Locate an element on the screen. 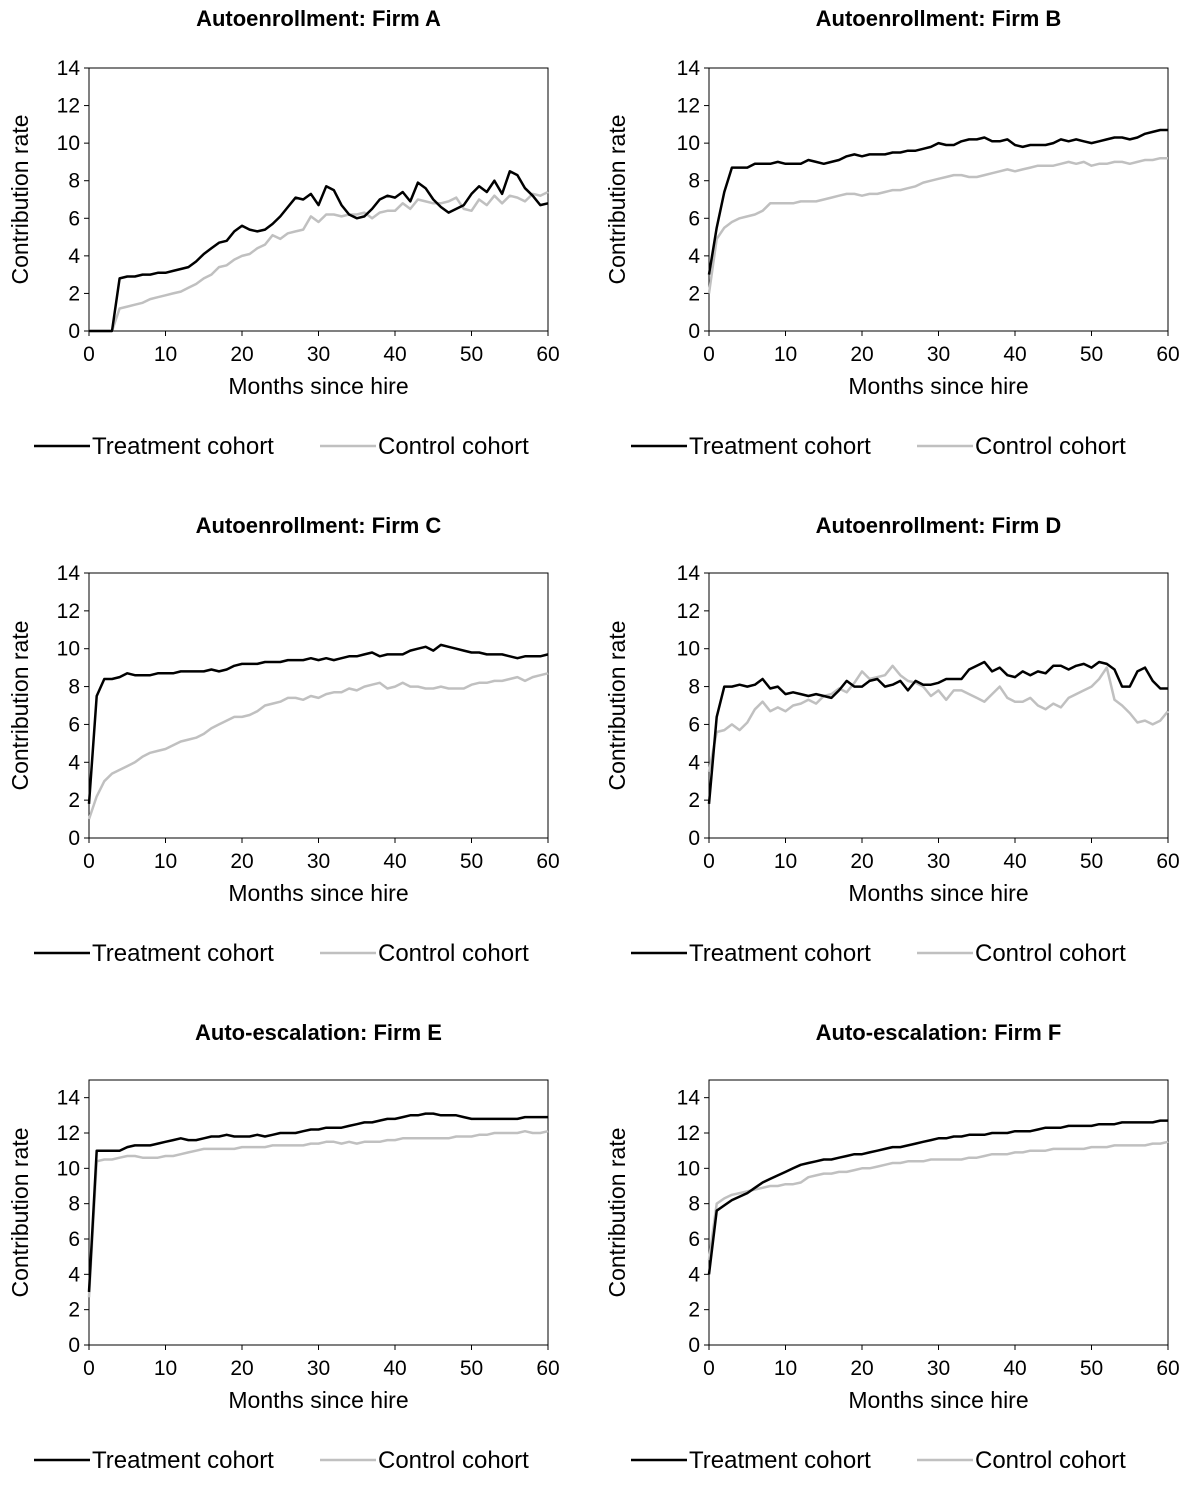 The width and height of the screenshot is (1194, 1508). chart-title: Autoenrollment: Firm C is located at coordinates (319, 525).